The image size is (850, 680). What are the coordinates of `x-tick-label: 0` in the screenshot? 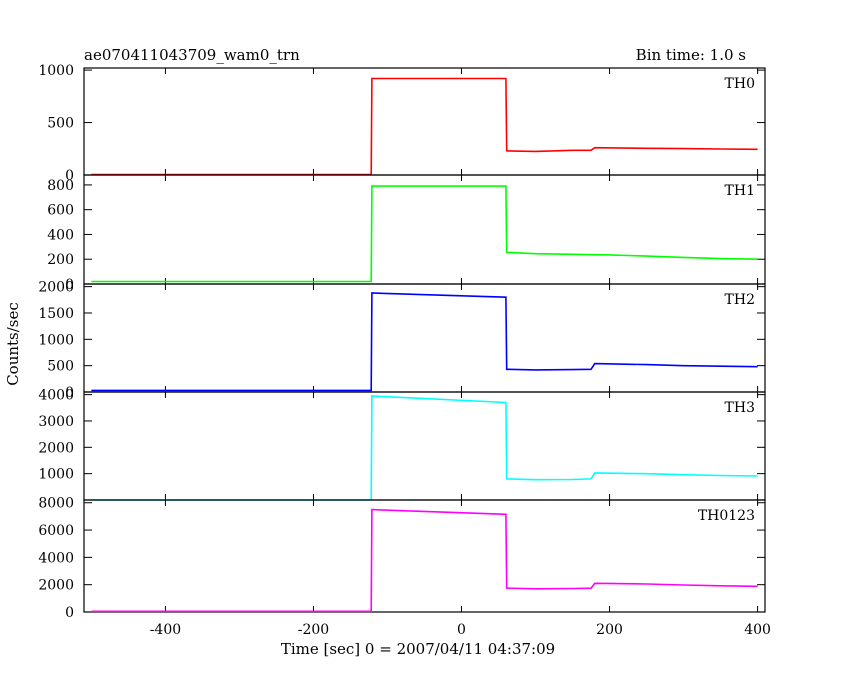 It's located at (461, 630).